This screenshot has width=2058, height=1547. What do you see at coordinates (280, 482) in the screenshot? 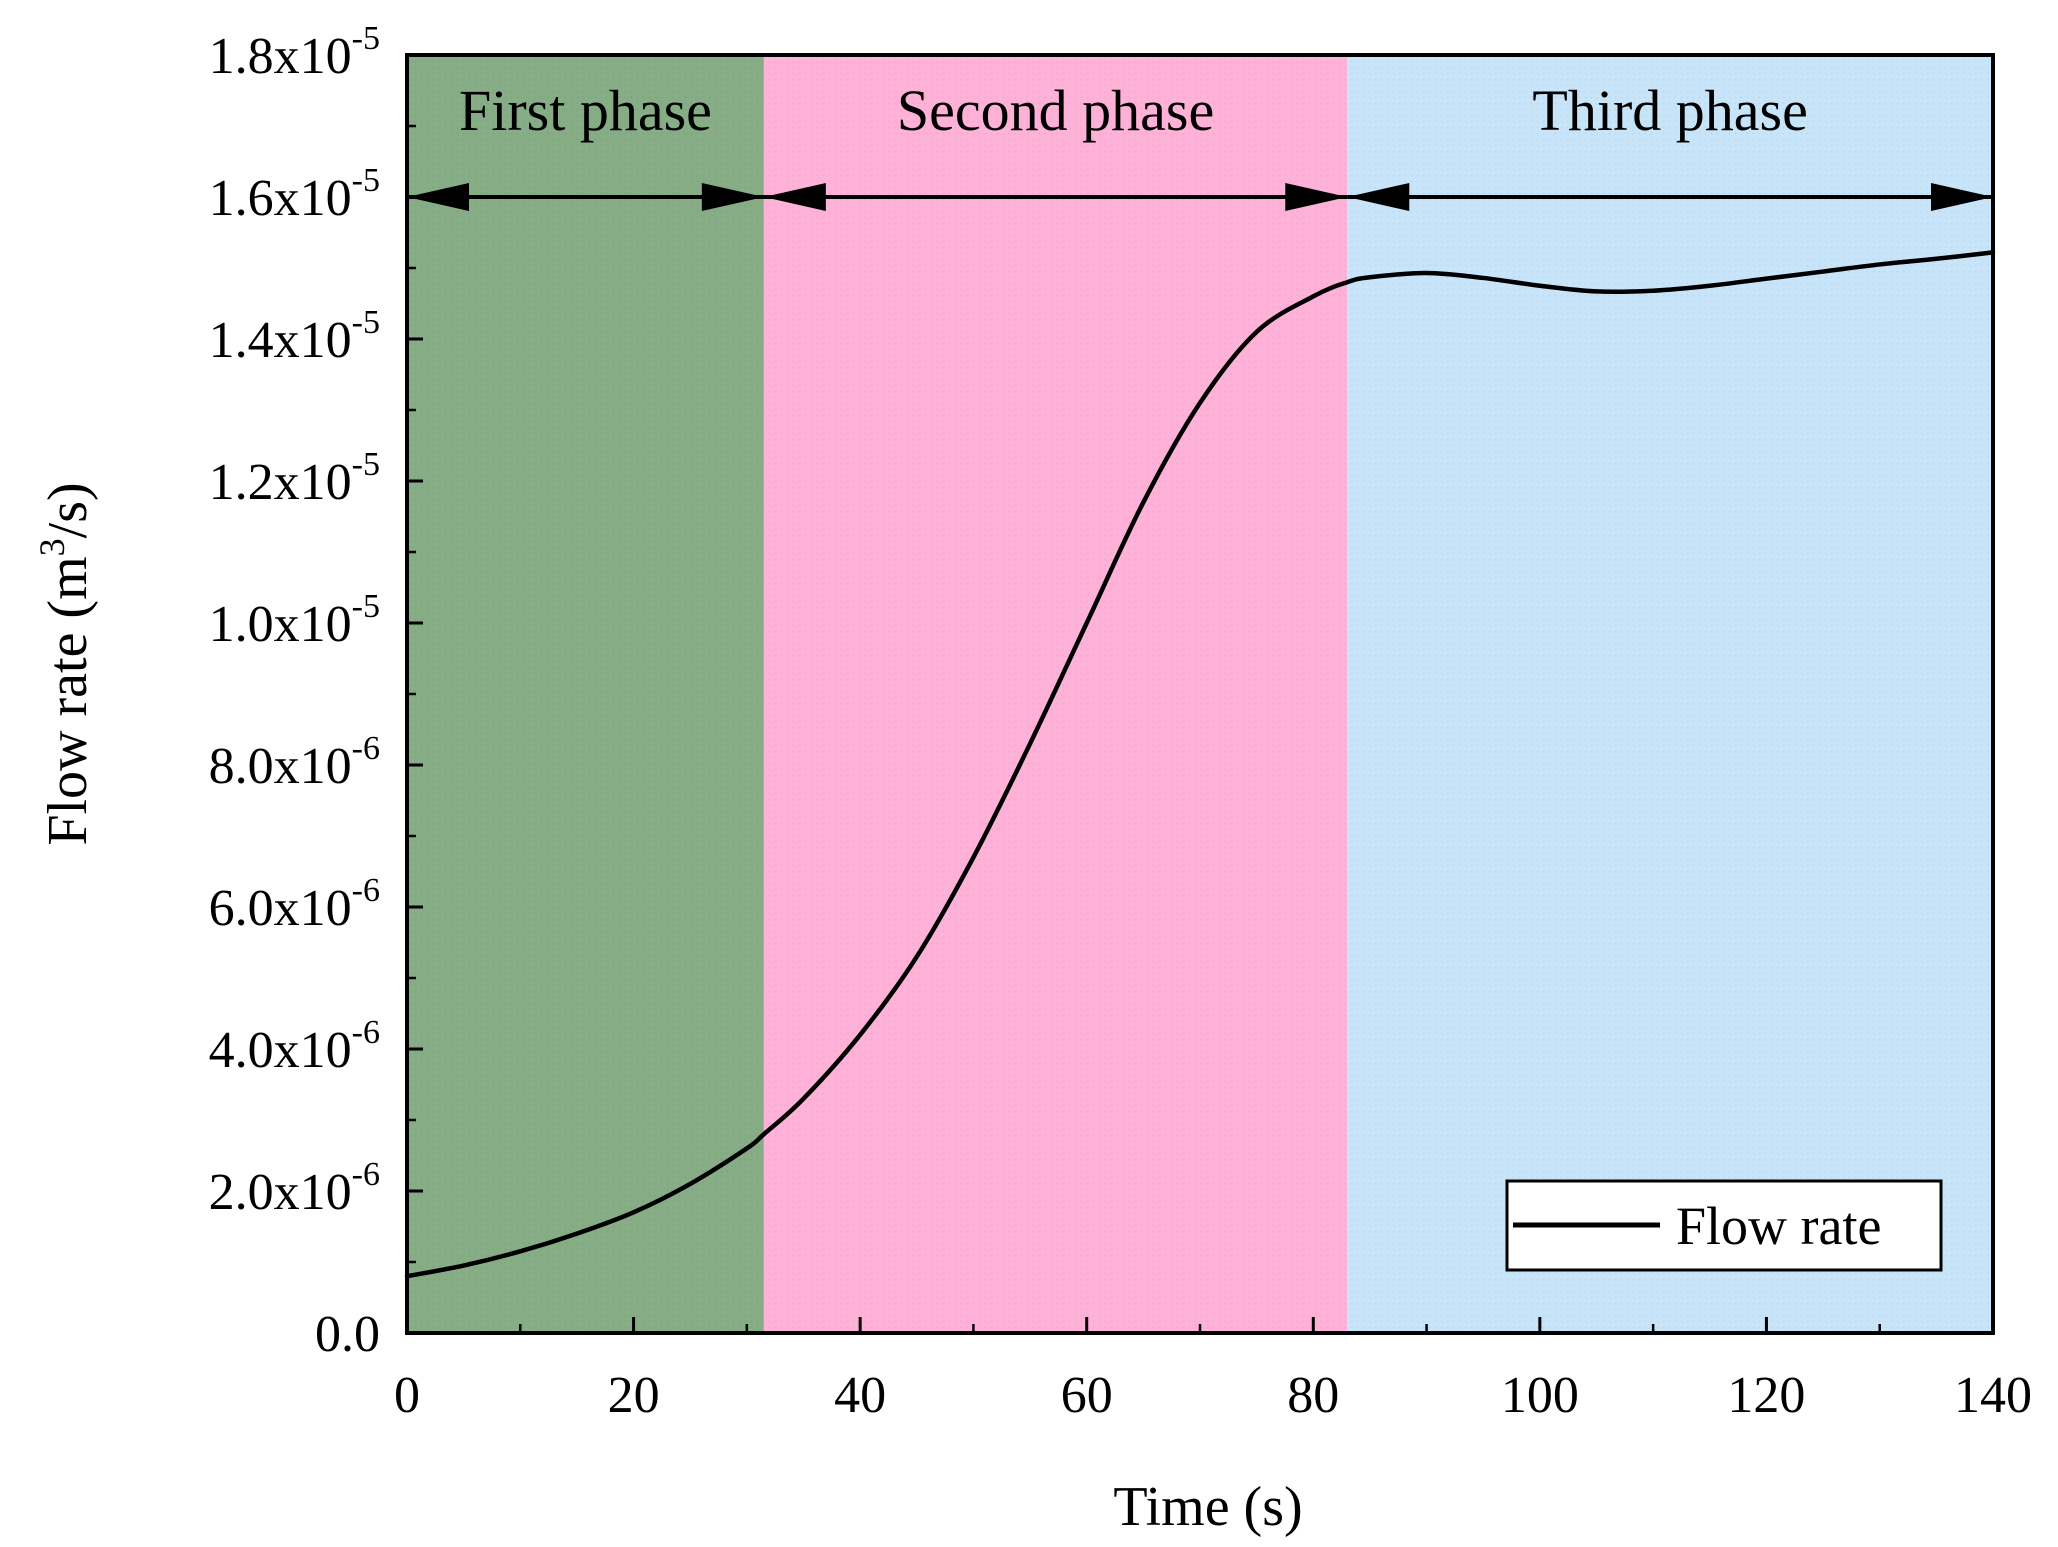
I see `y-tick-mantissa: 1.2x10` at bounding box center [280, 482].